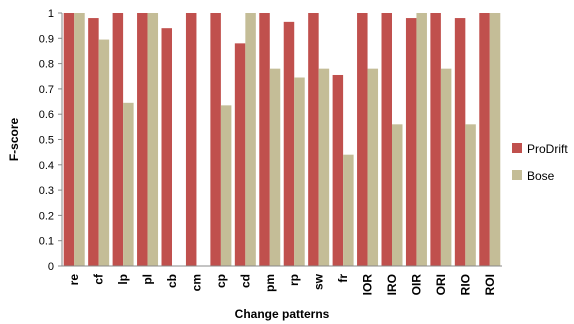  I want to click on bar-bose-ori, so click(446, 167).